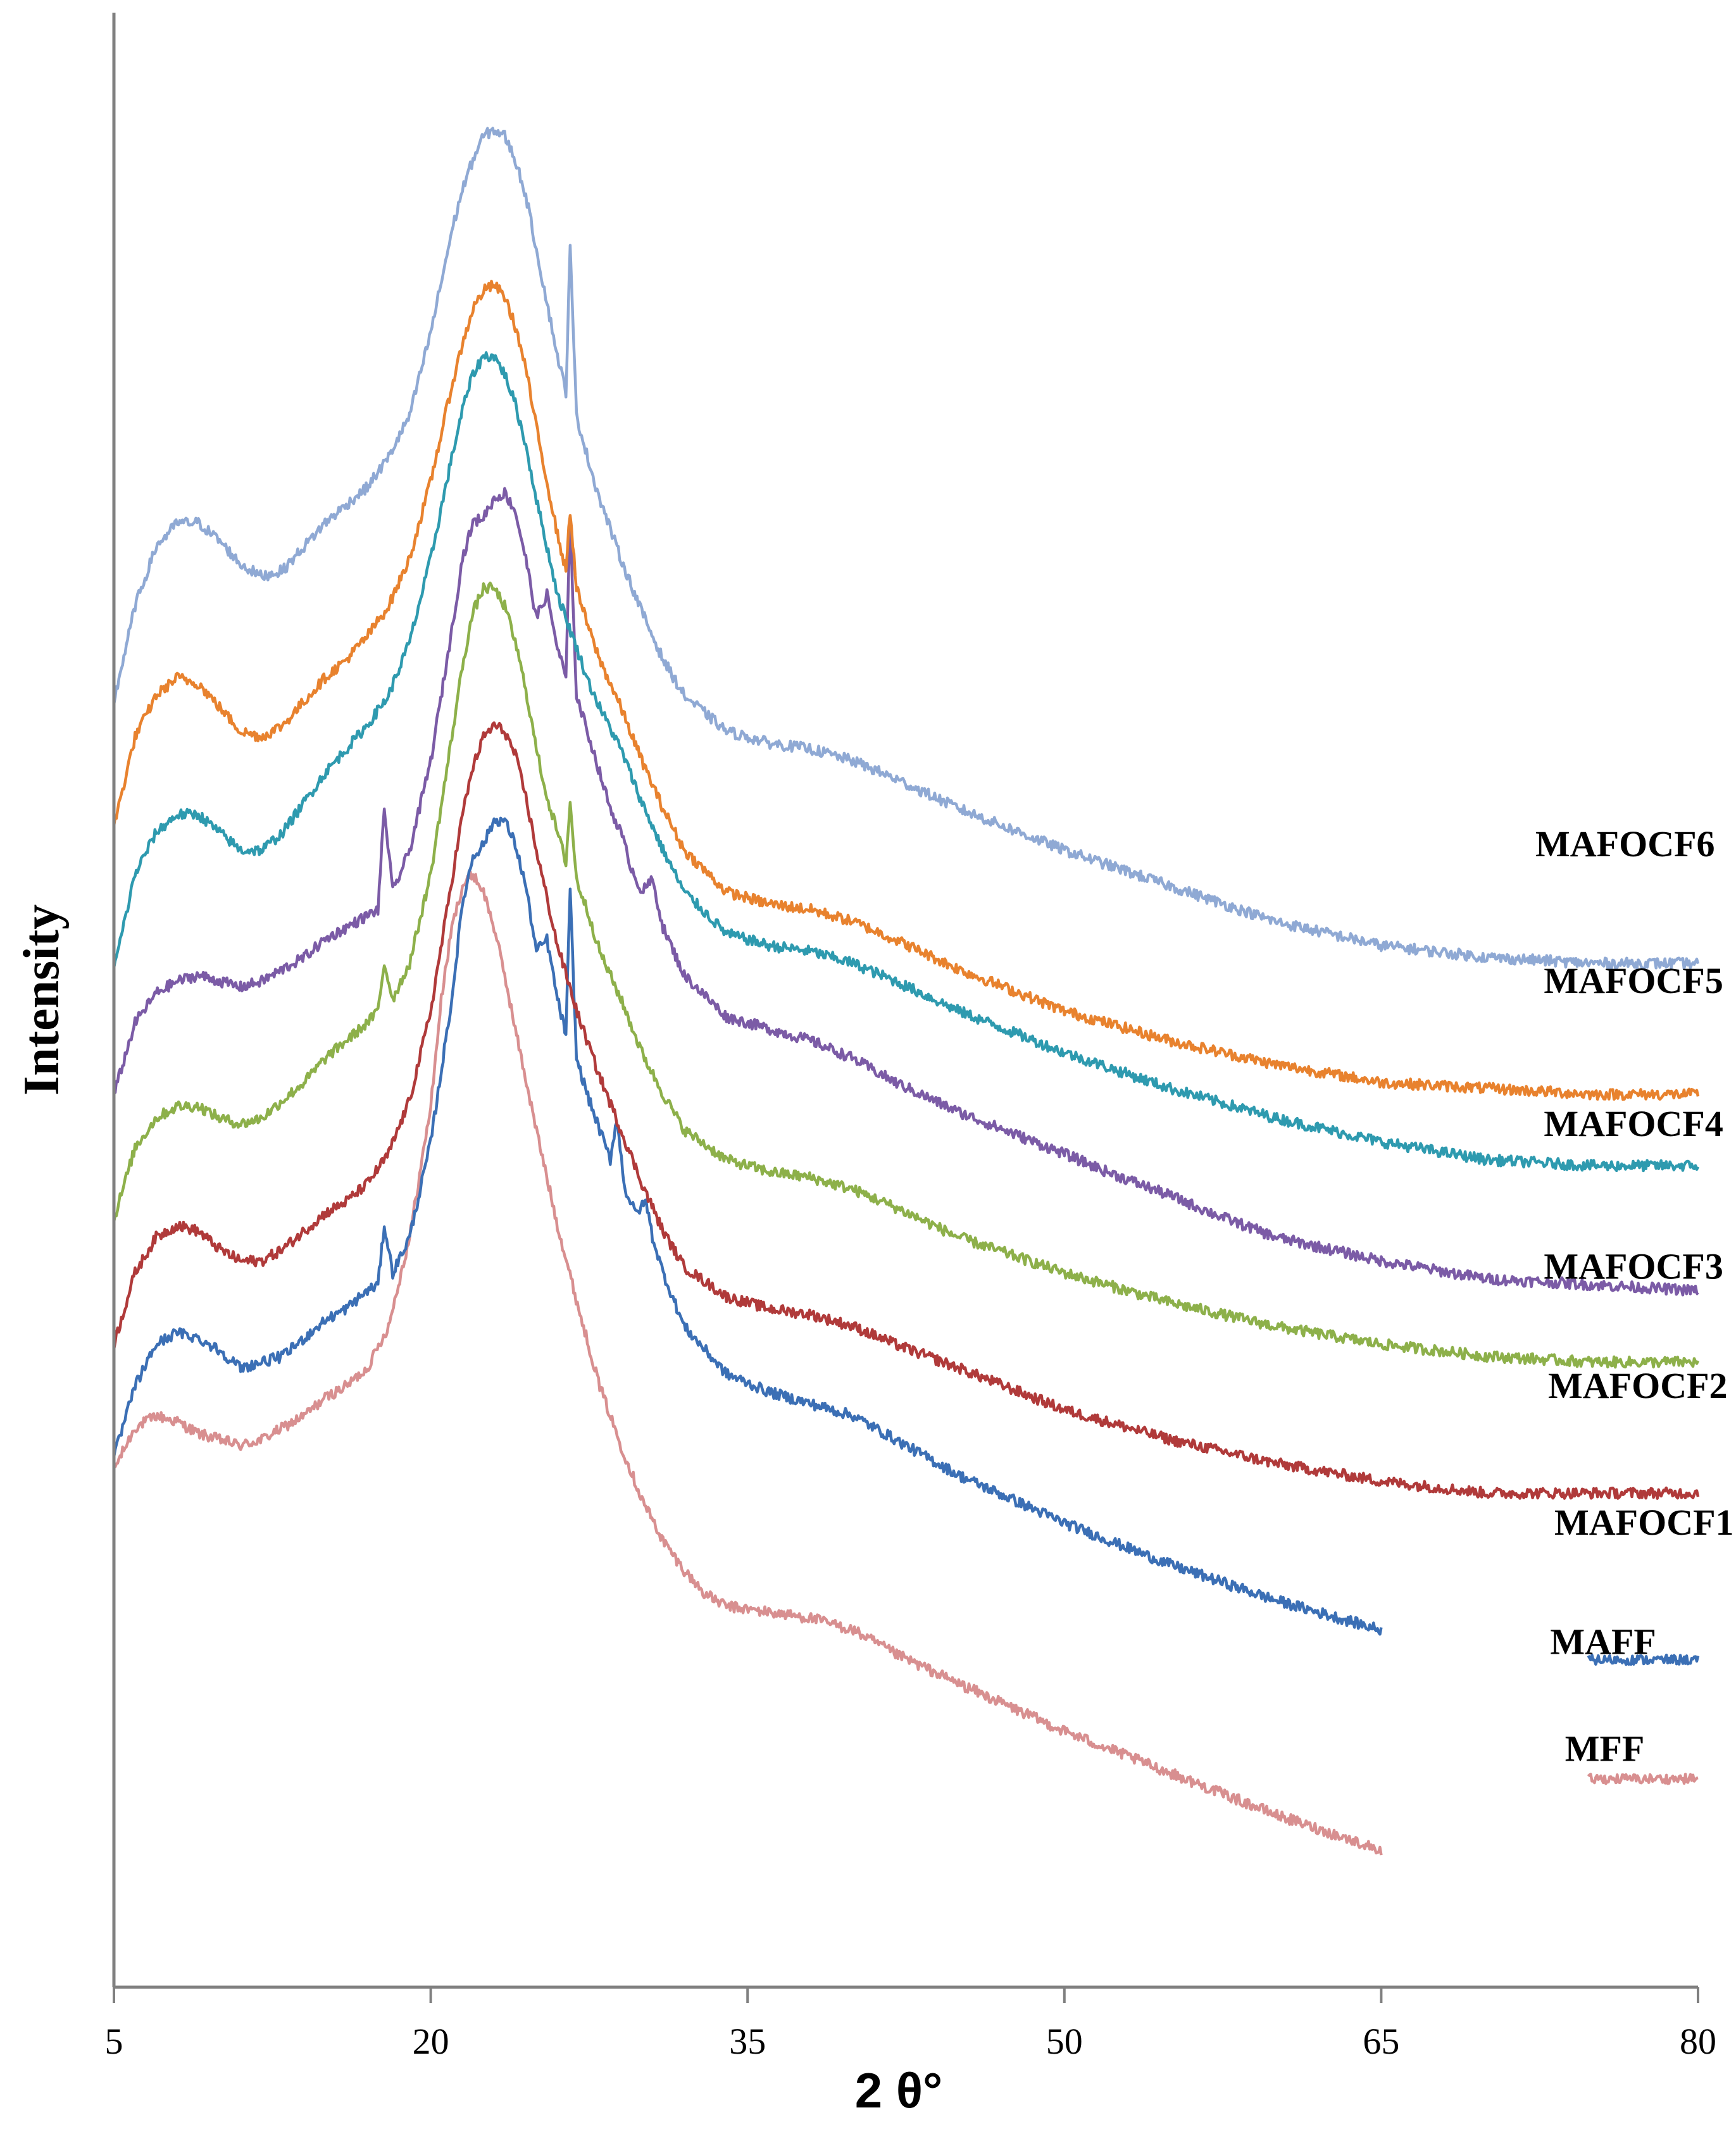  What do you see at coordinates (1064, 2041) in the screenshot?
I see `x-tick-label-50: 50` at bounding box center [1064, 2041].